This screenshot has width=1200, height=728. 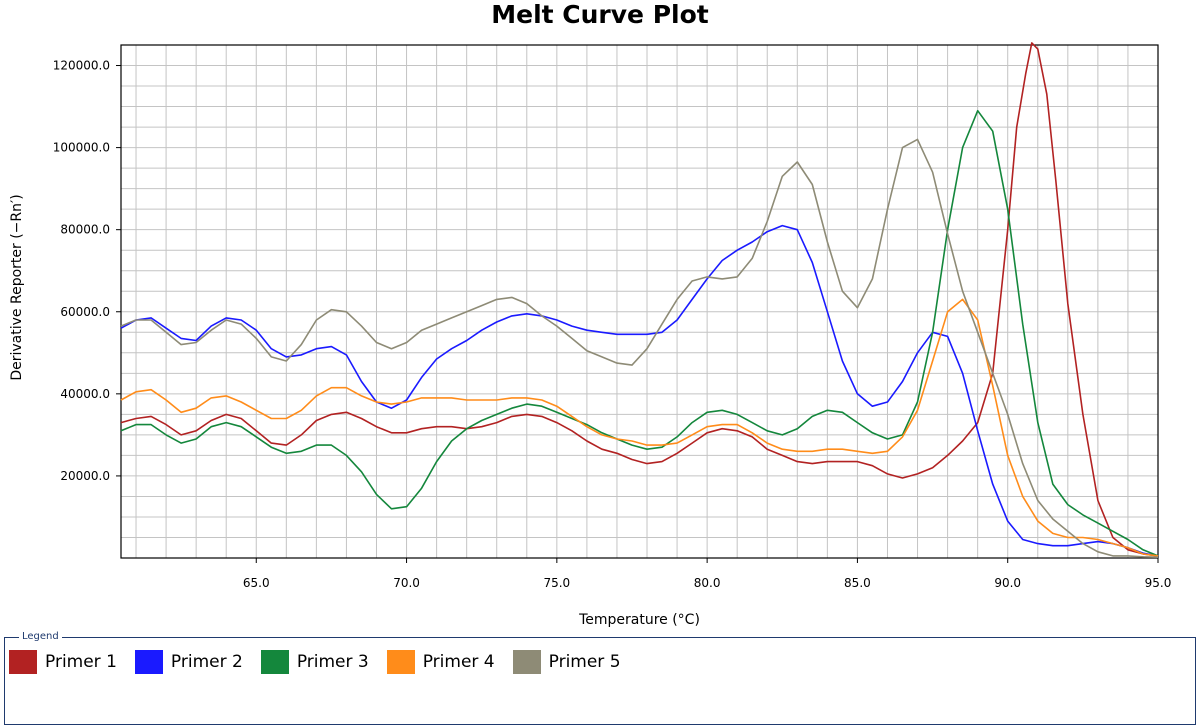 What do you see at coordinates (81, 148) in the screenshot?
I see `y-tick-label: 100000.0` at bounding box center [81, 148].